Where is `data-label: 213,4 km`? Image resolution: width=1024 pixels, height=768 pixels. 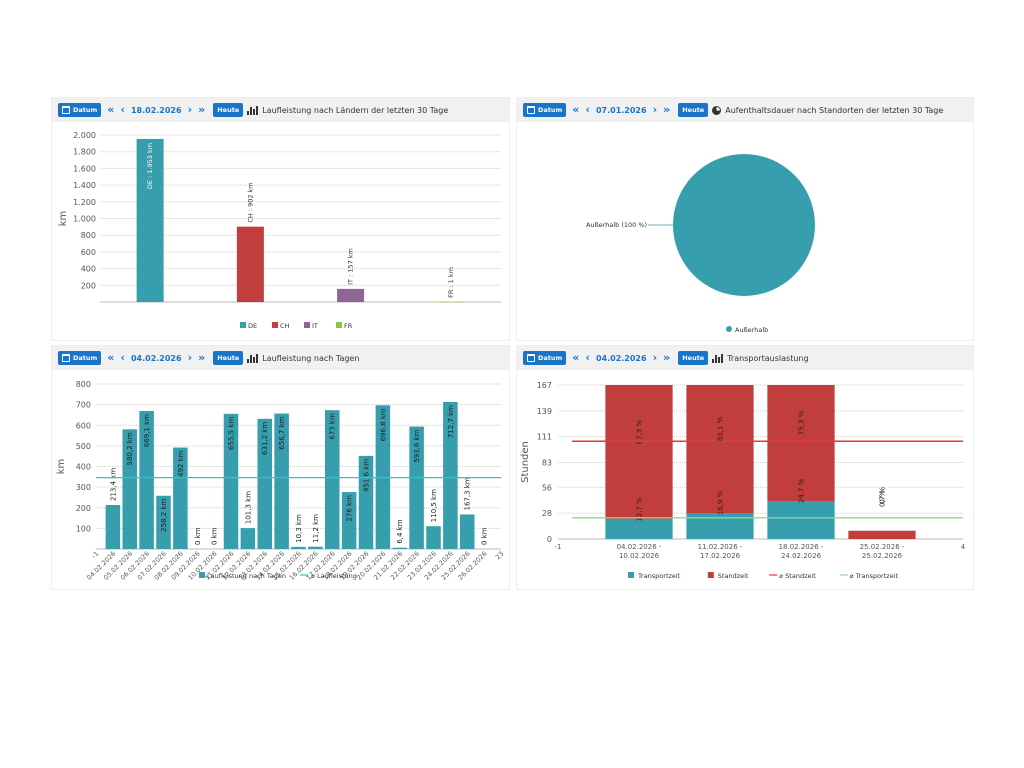
data-label: 213,4 km is located at coordinates (113, 484).